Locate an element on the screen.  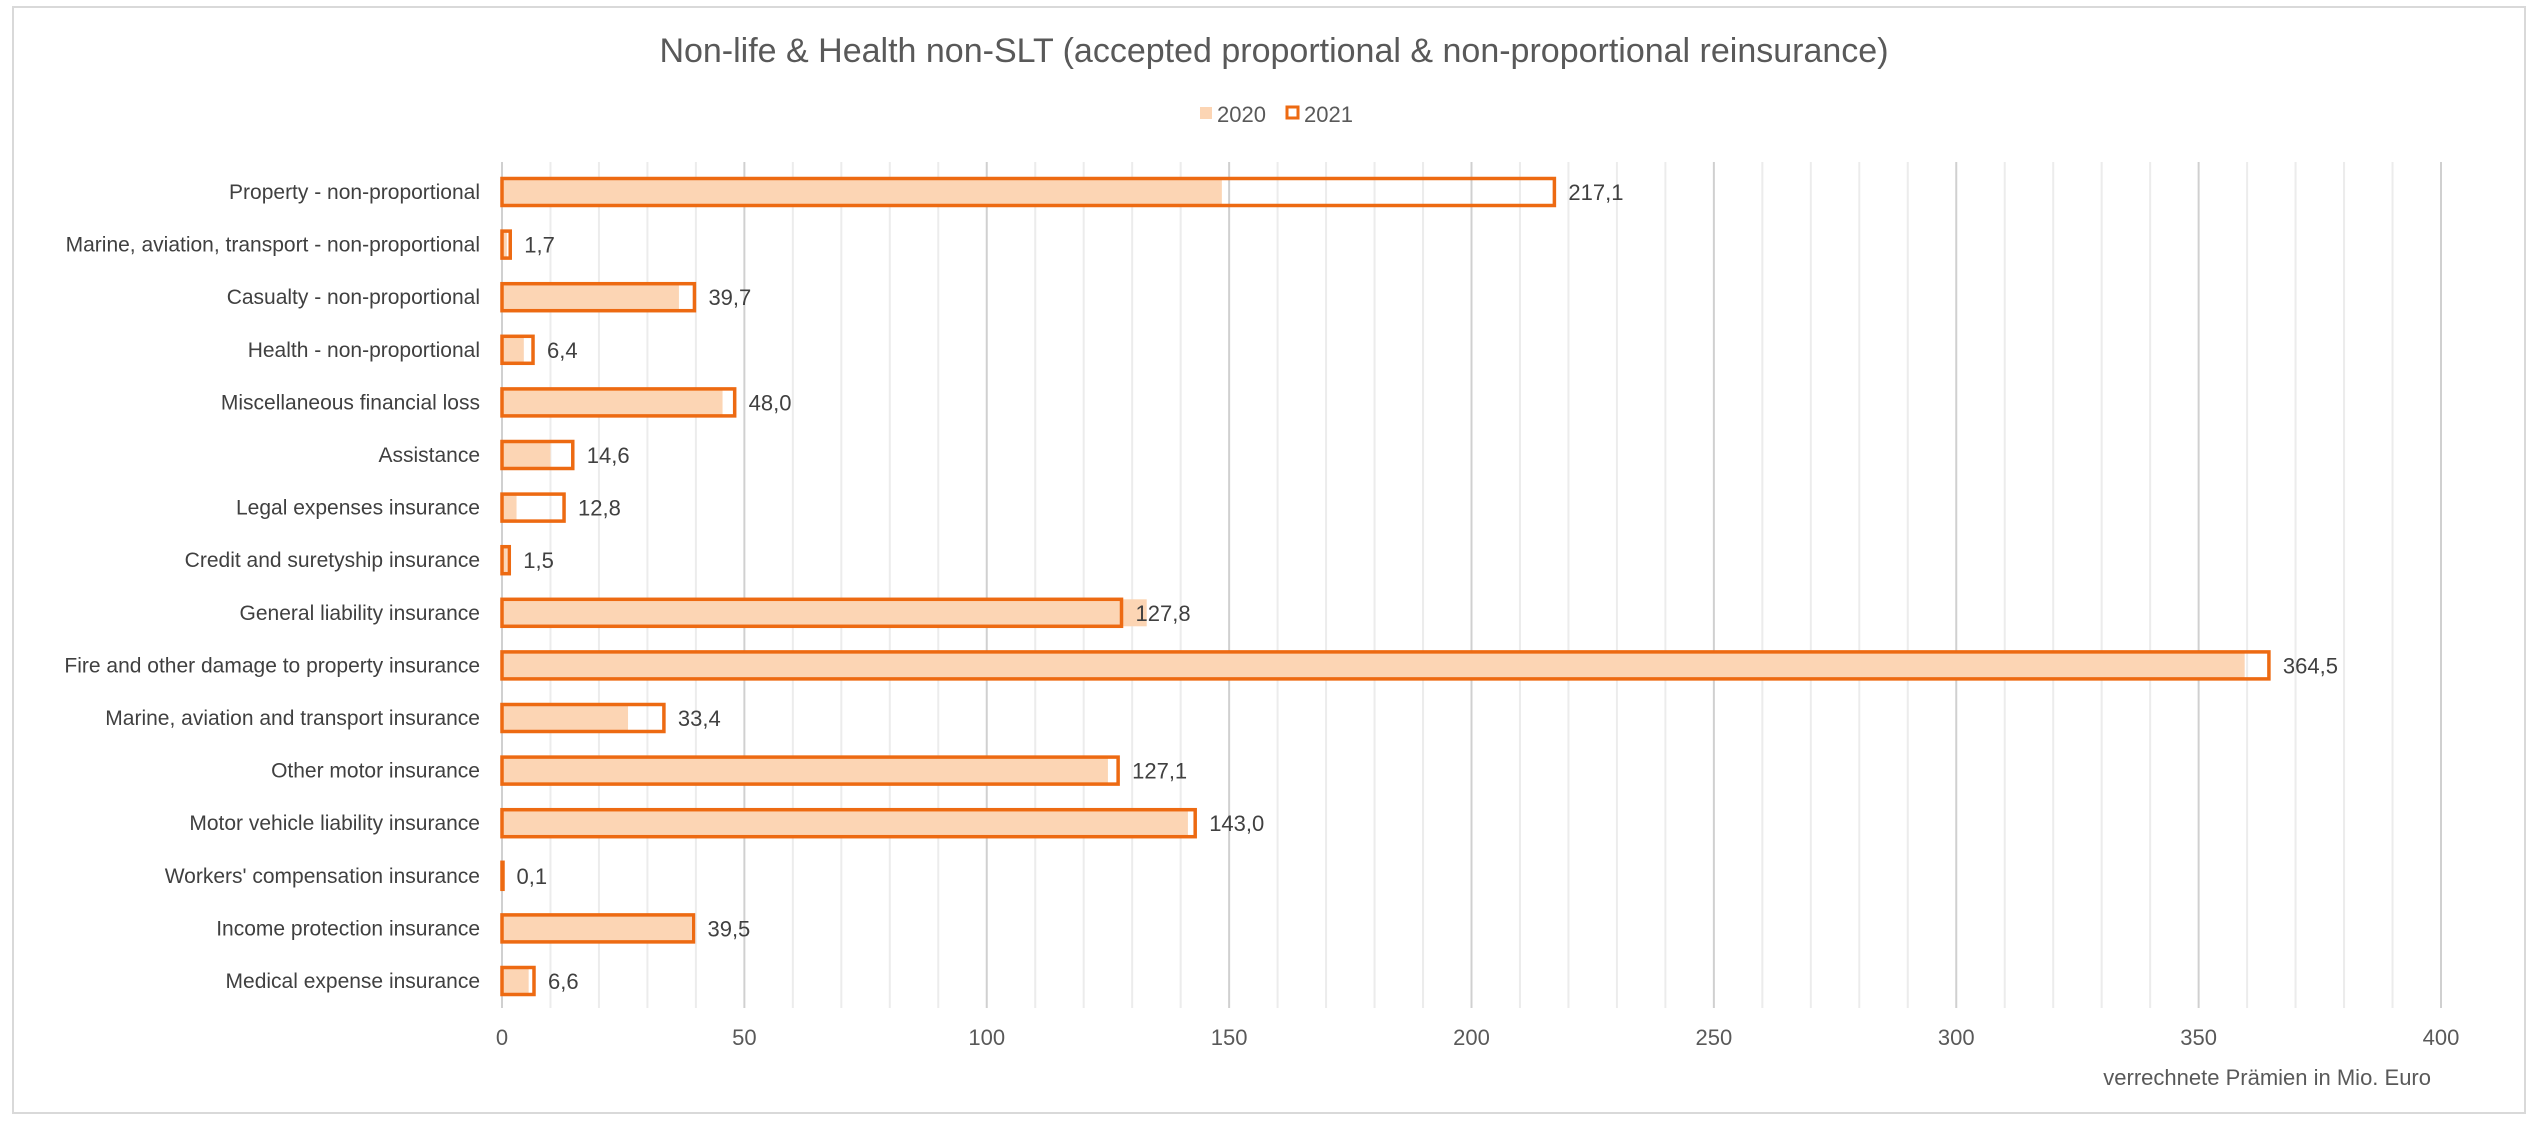
data-label-2021: 39,5 is located at coordinates (728, 928).